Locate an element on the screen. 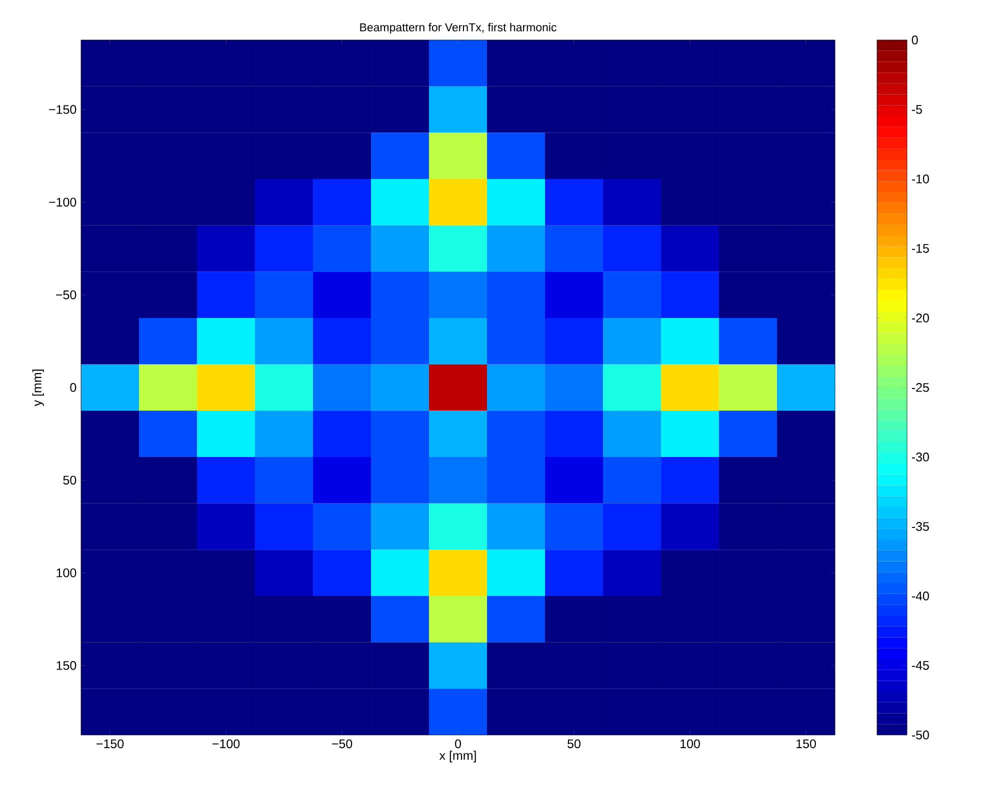  x-tick-label: 150 is located at coordinates (806, 743).